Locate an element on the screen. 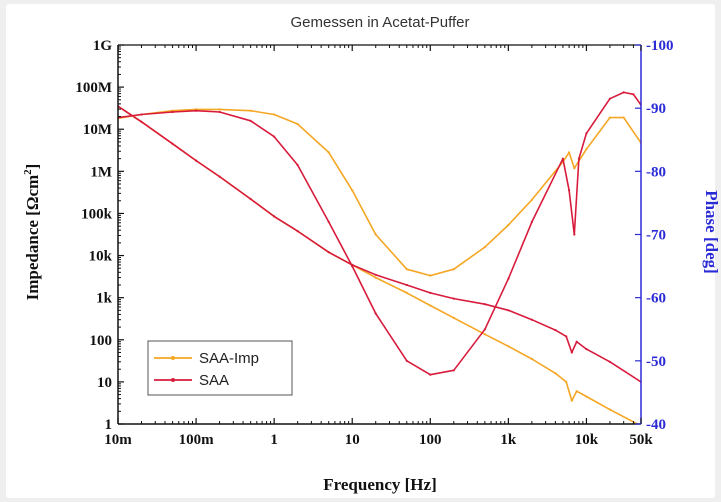 This screenshot has height=502, width=721. y-left-tick-label: 1 is located at coordinates (109, 425).